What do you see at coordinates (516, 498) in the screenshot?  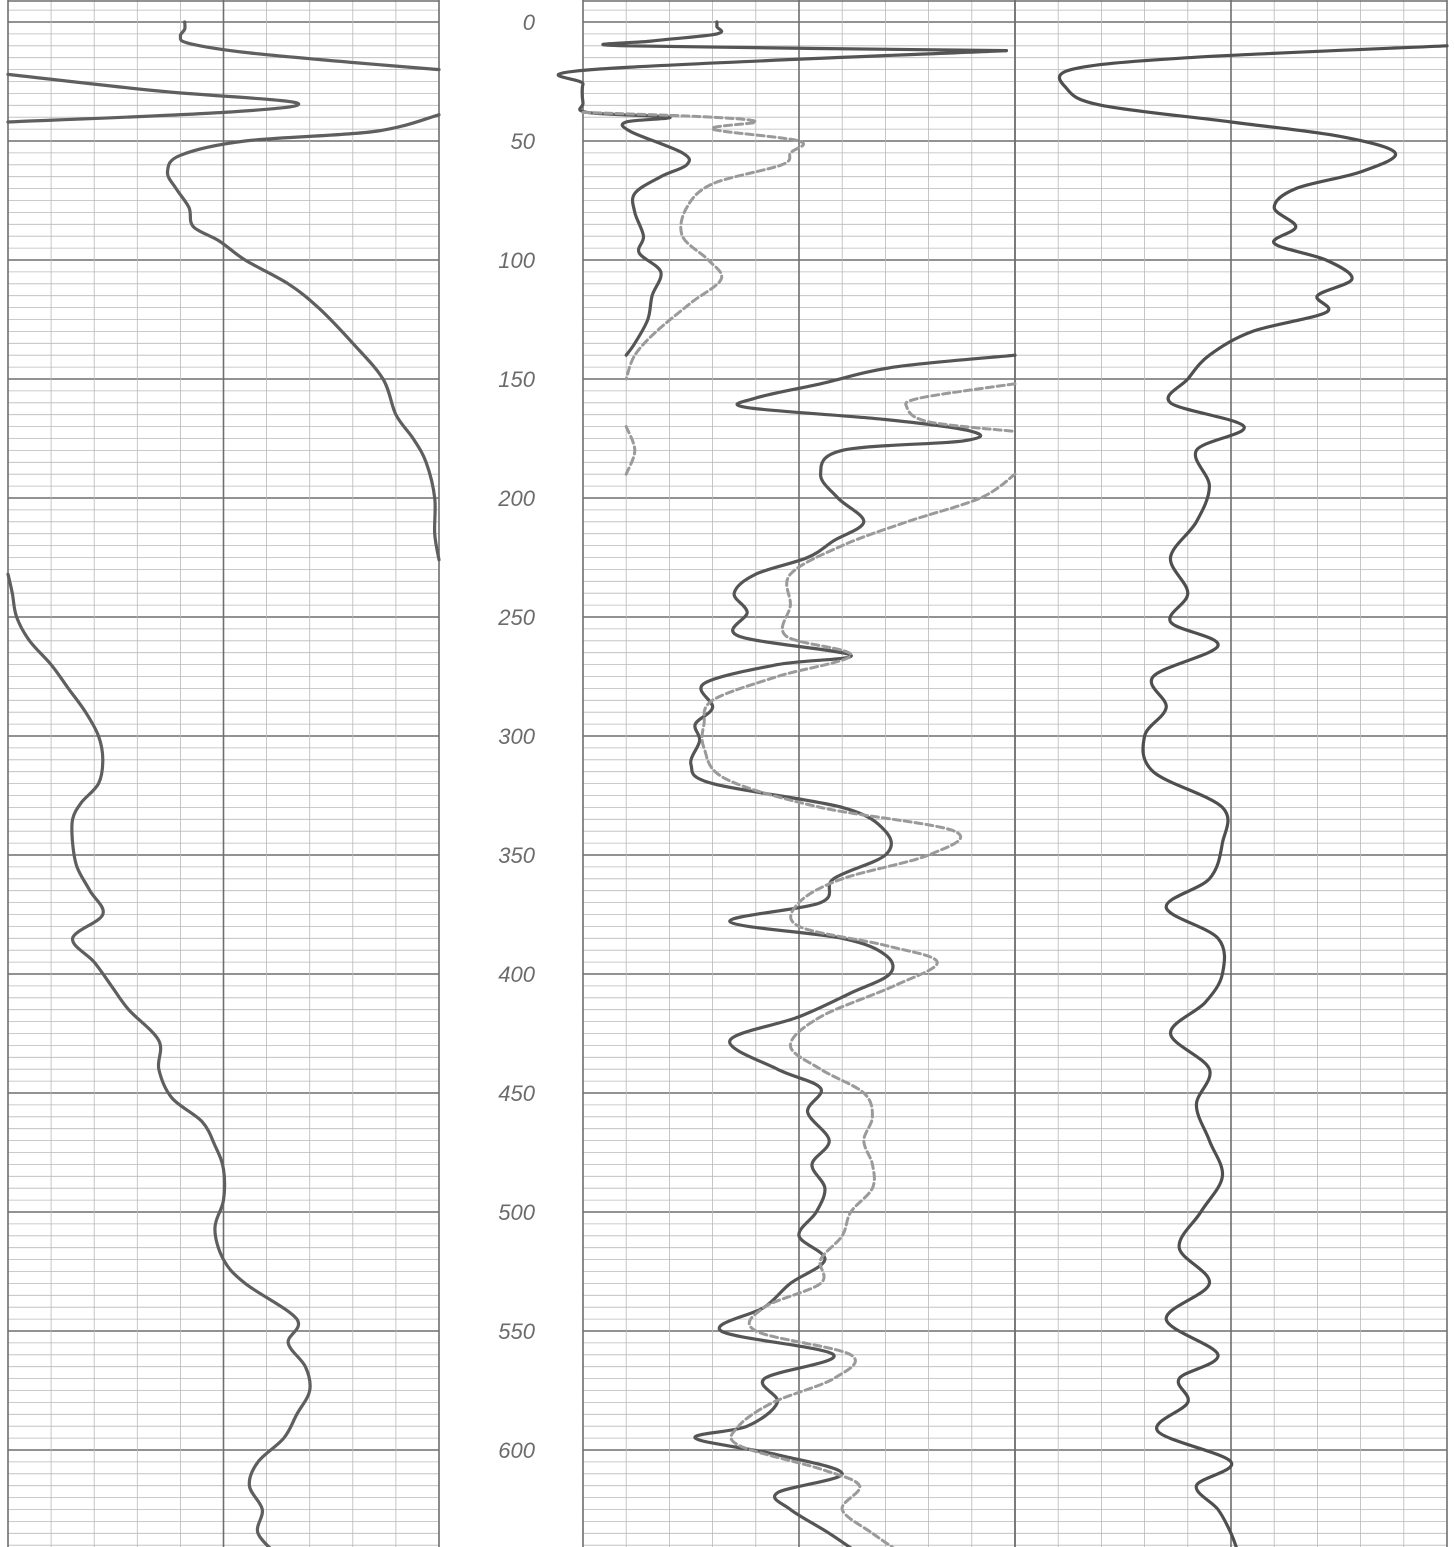 I see `depth-tick-label-200: 200` at bounding box center [516, 498].